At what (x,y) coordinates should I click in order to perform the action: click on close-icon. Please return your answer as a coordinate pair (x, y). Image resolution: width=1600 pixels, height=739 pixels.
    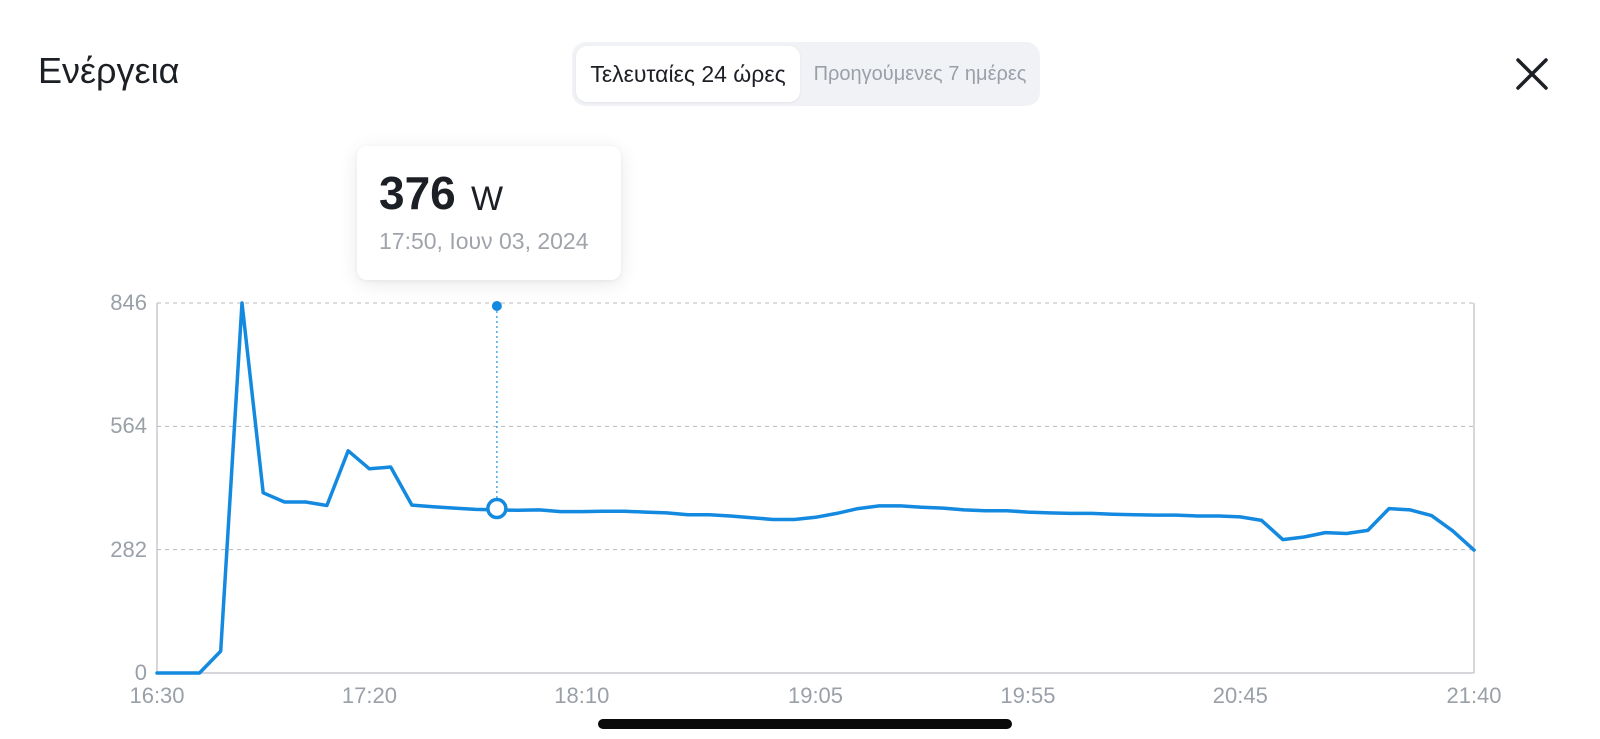
    Looking at the image, I should click on (1532, 74).